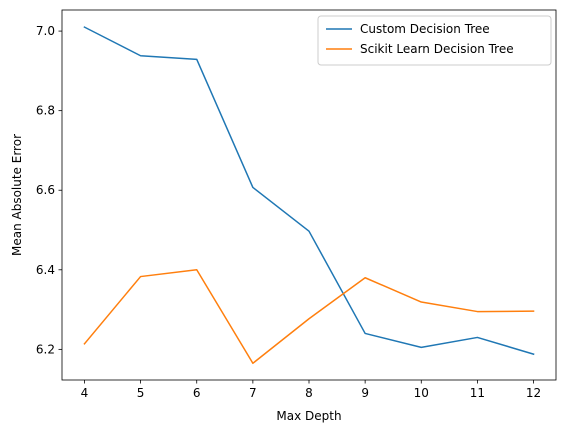 Image resolution: width=567 pixels, height=437 pixels. What do you see at coordinates (477, 393) in the screenshot?
I see `x-tick-label: 11` at bounding box center [477, 393].